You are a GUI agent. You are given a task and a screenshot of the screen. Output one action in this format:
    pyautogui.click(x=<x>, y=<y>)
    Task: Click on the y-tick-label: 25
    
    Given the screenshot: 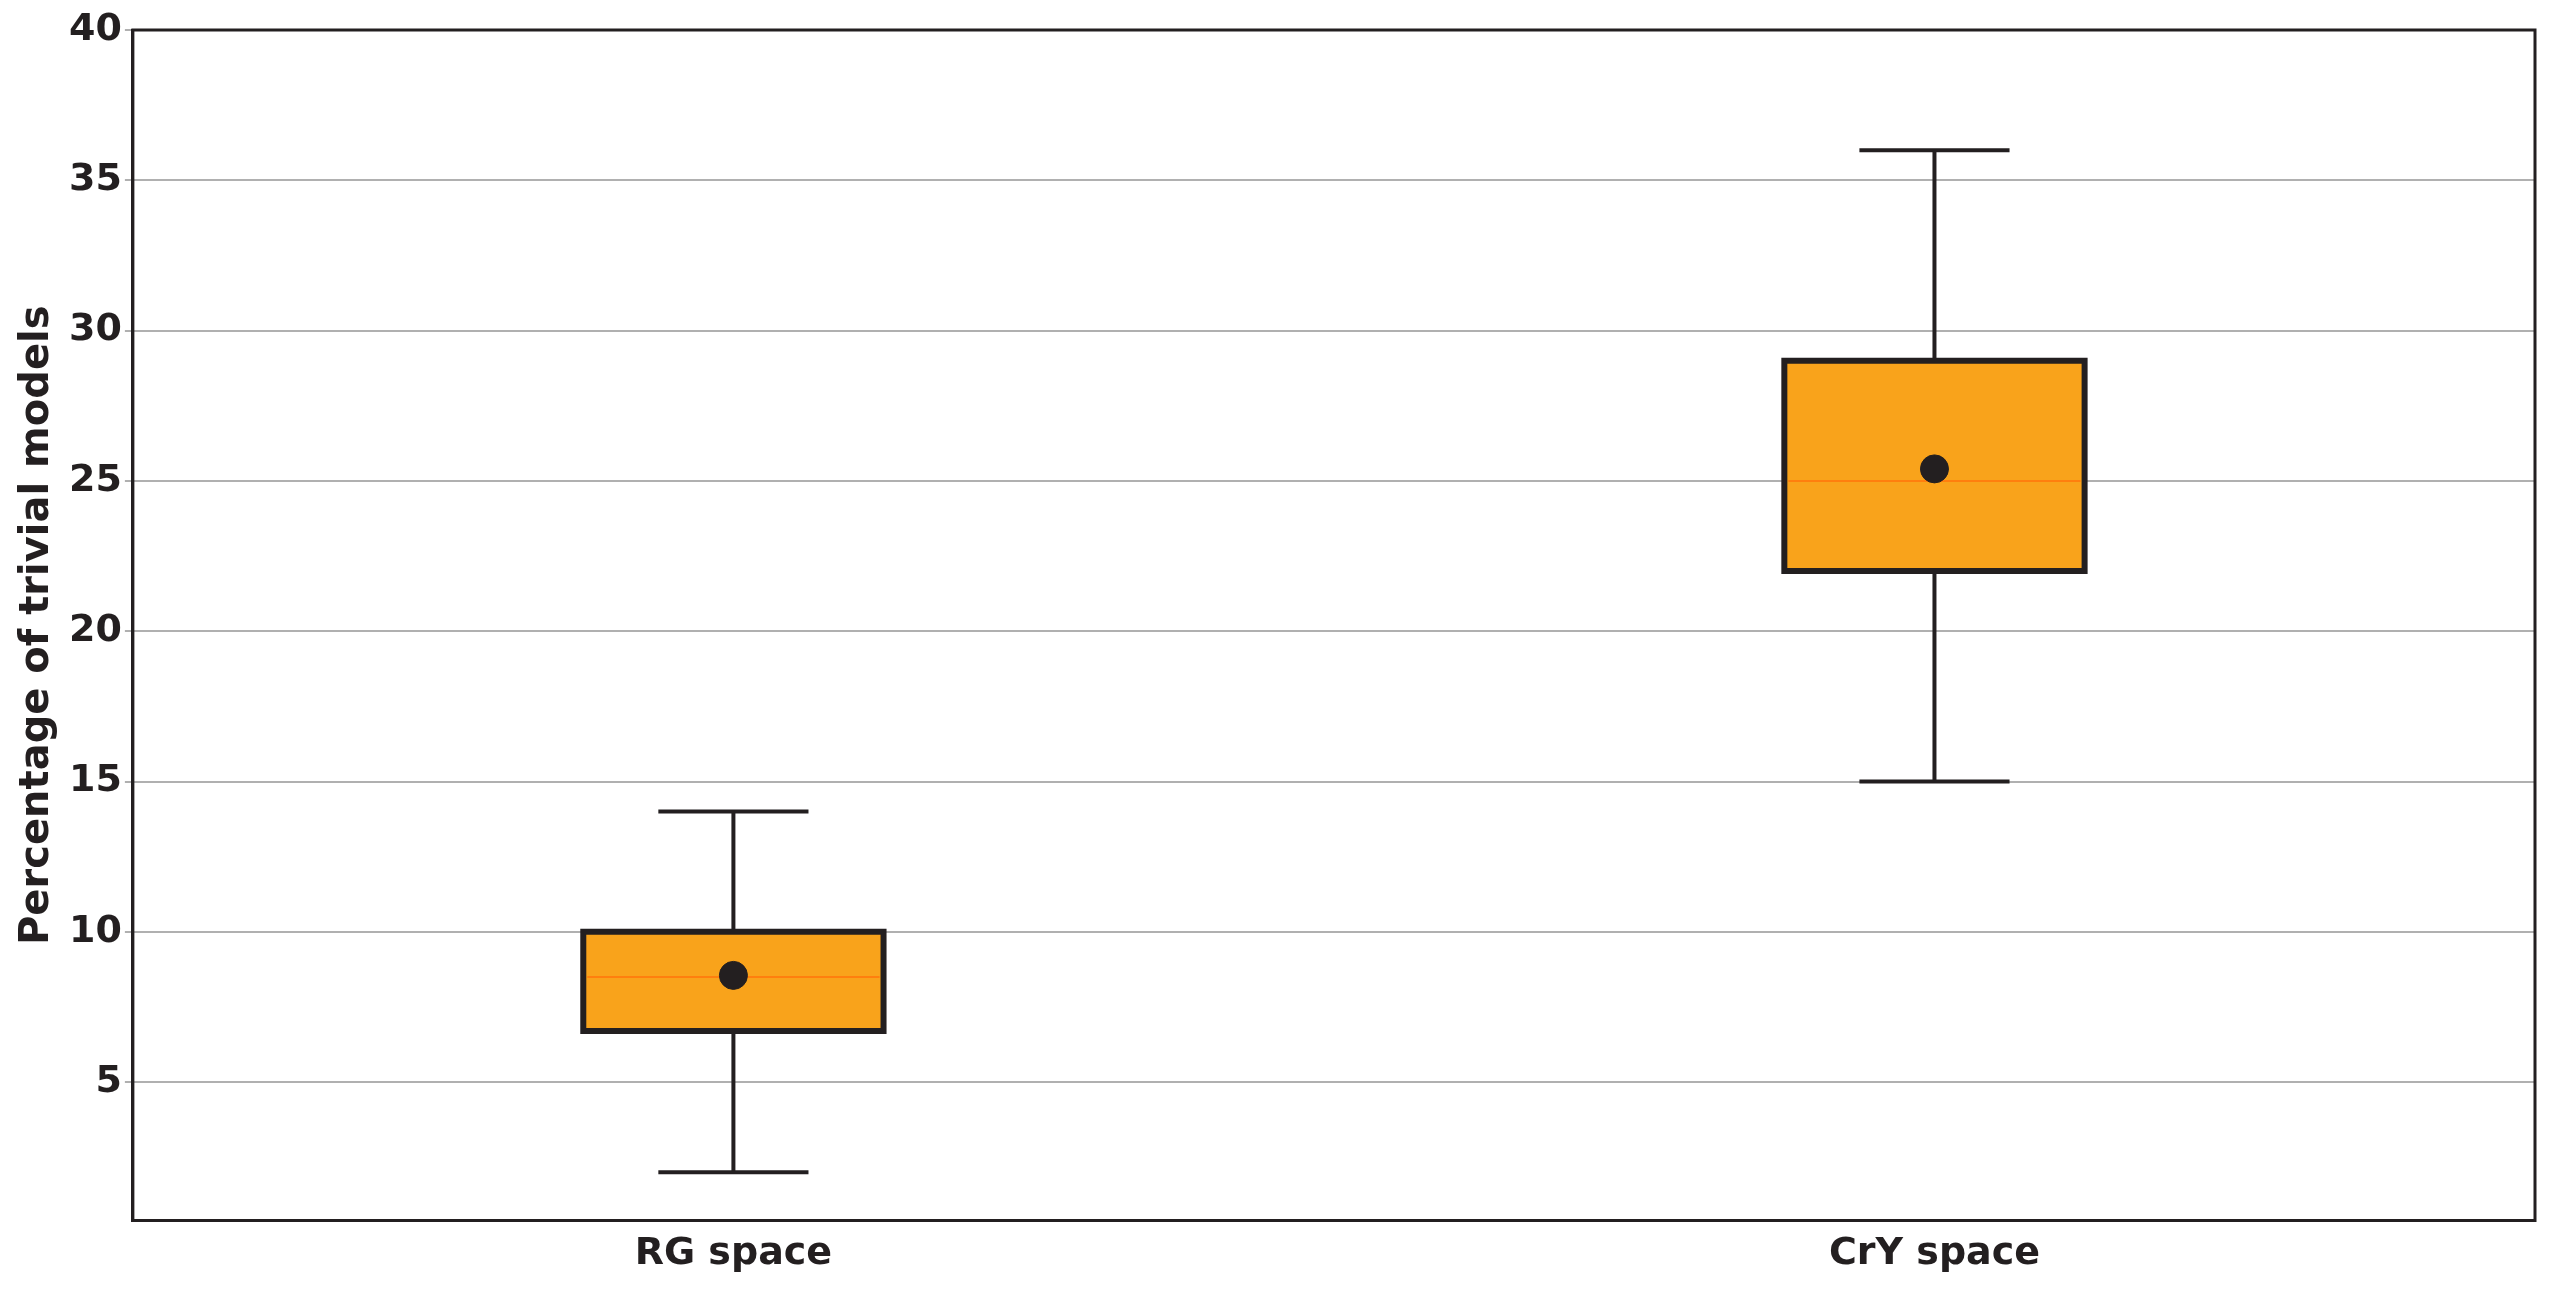 What is the action you would take?
    pyautogui.click(x=95, y=477)
    